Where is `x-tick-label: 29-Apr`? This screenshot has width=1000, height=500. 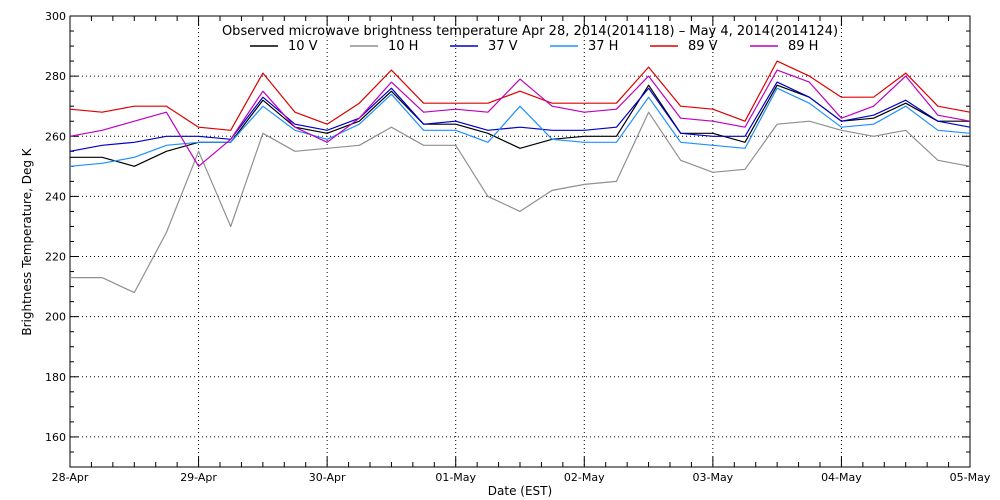 x-tick-label: 29-Apr is located at coordinates (198, 477).